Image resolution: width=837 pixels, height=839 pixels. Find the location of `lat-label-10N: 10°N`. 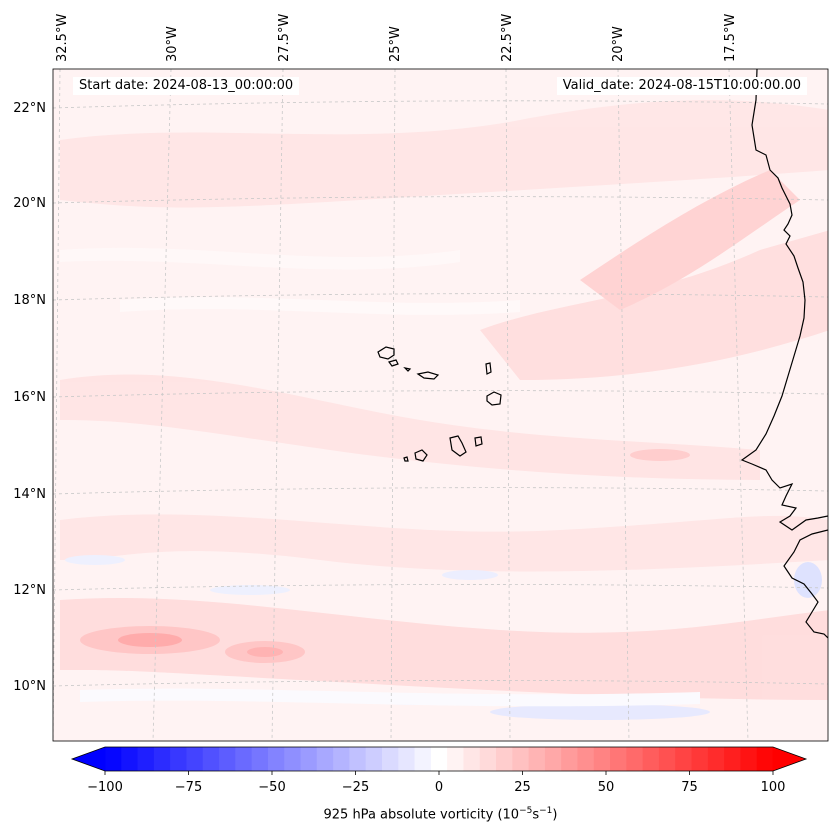

lat-label-10N: 10°N is located at coordinates (29, 686).